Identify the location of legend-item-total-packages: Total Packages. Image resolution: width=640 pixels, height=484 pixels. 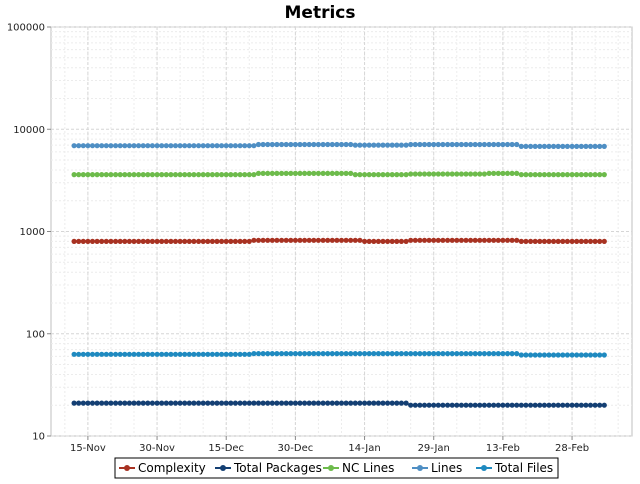
(268, 468).